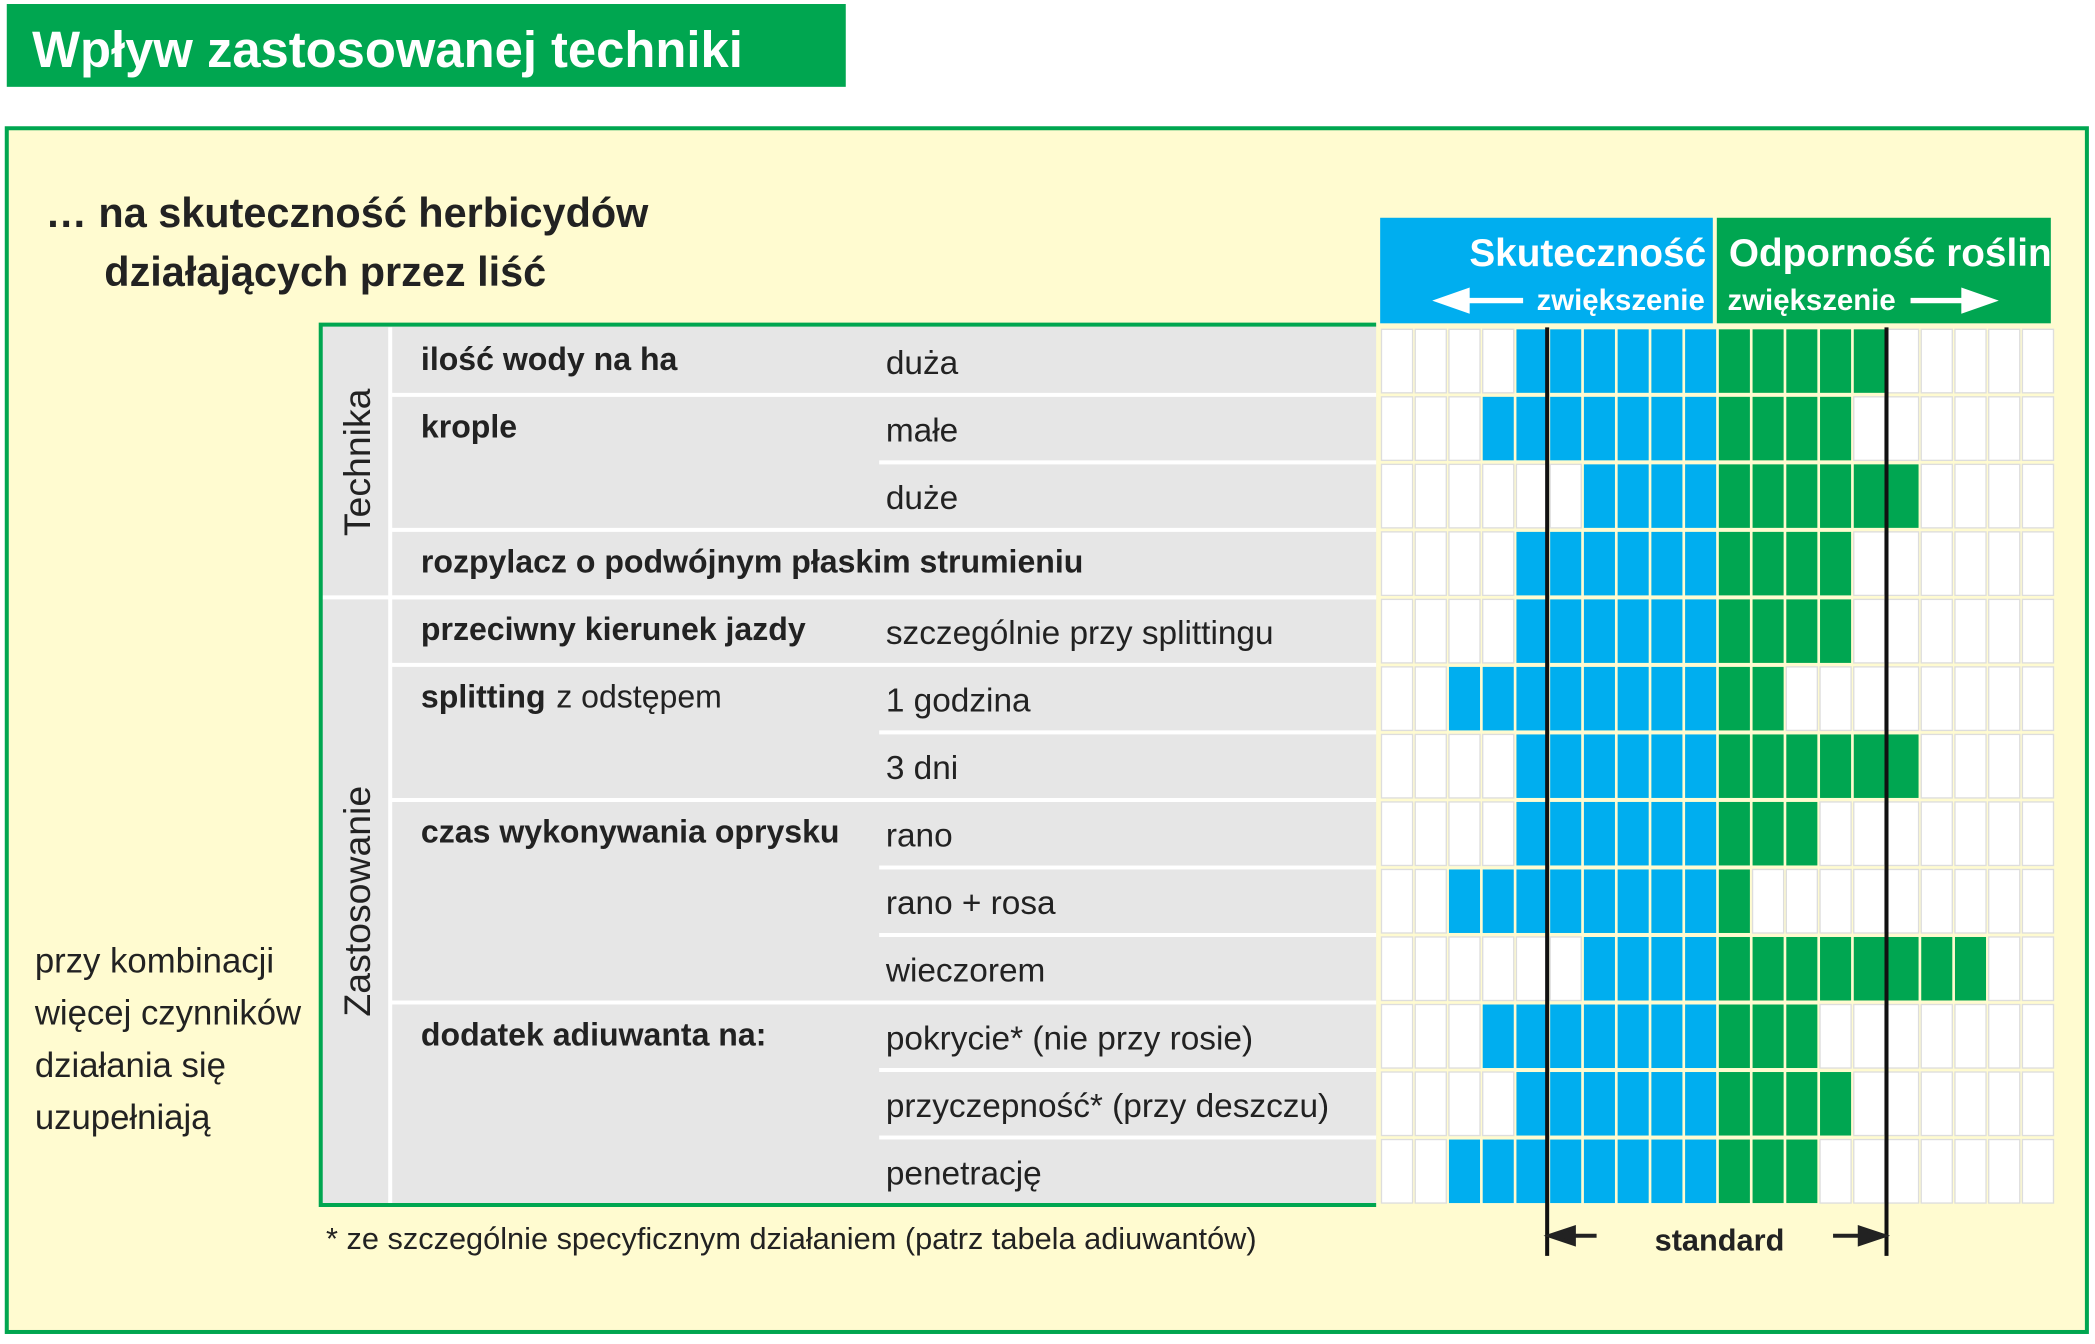 This screenshot has height=1344, width=2095. What do you see at coordinates (1069, 1038) in the screenshot?
I see `row-detail: pokrycie* (nie przy rosie)` at bounding box center [1069, 1038].